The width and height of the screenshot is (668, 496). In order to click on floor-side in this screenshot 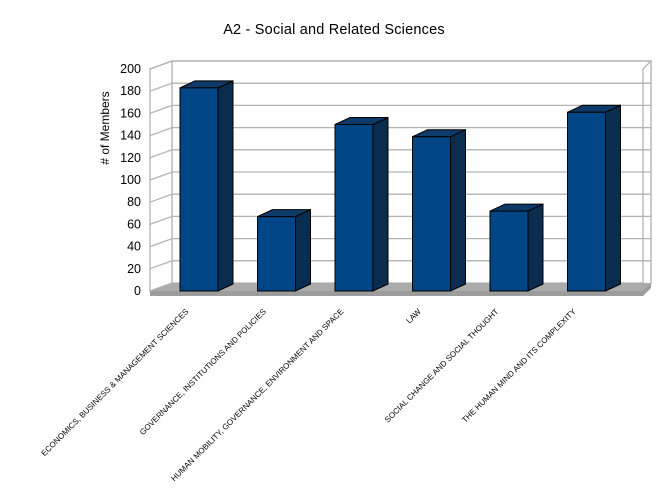, I will do `click(647, 289)`.